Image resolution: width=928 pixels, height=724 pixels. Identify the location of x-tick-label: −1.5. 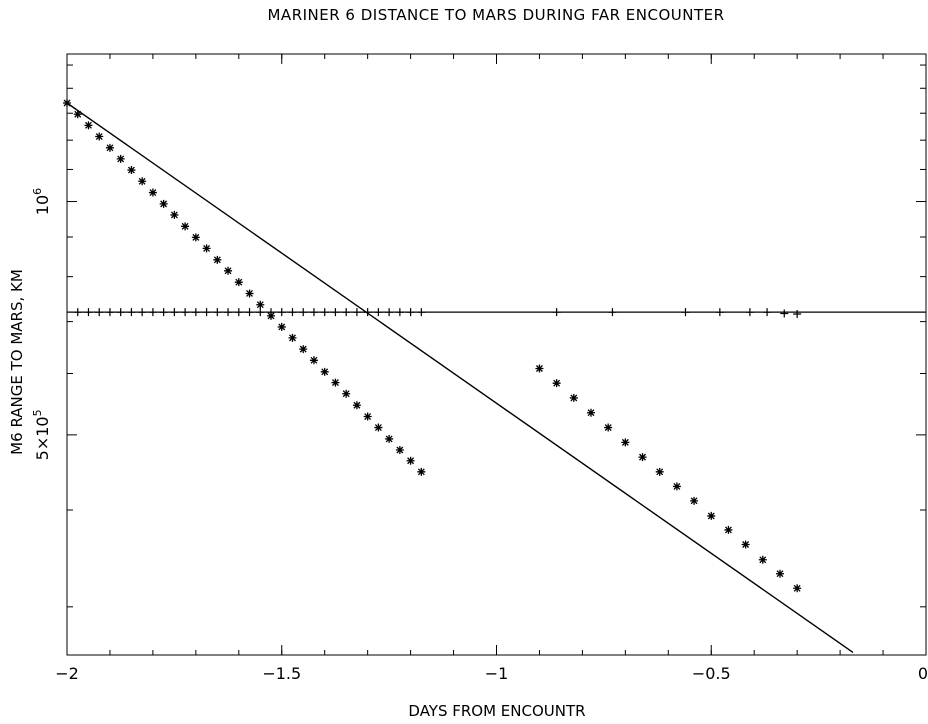
(281, 673).